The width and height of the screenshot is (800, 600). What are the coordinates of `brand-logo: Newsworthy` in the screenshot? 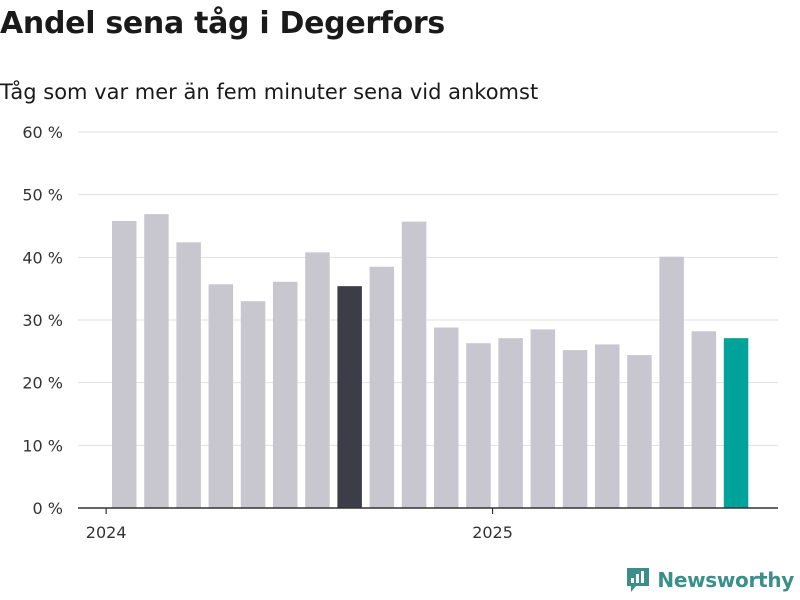 It's located at (709, 580).